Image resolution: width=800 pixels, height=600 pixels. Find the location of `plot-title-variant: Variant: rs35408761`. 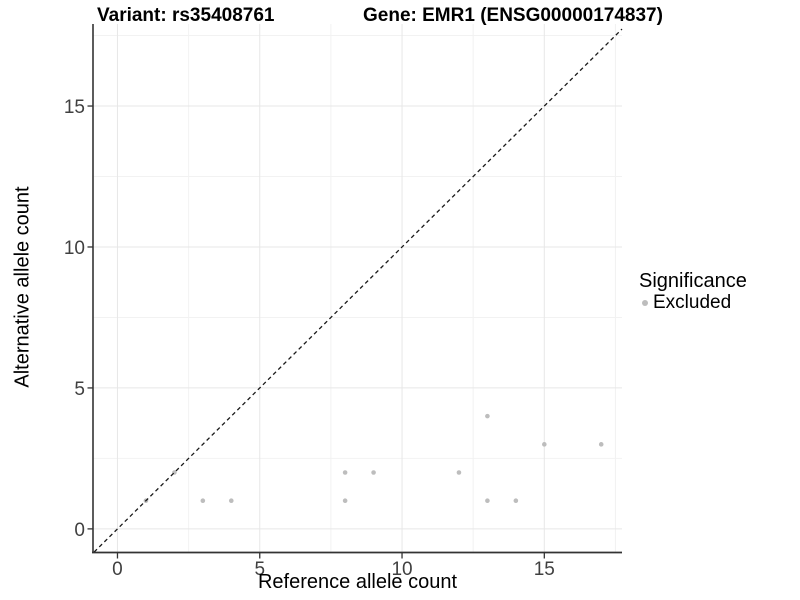

plot-title-variant: Variant: rs35408761 is located at coordinates (186, 15).